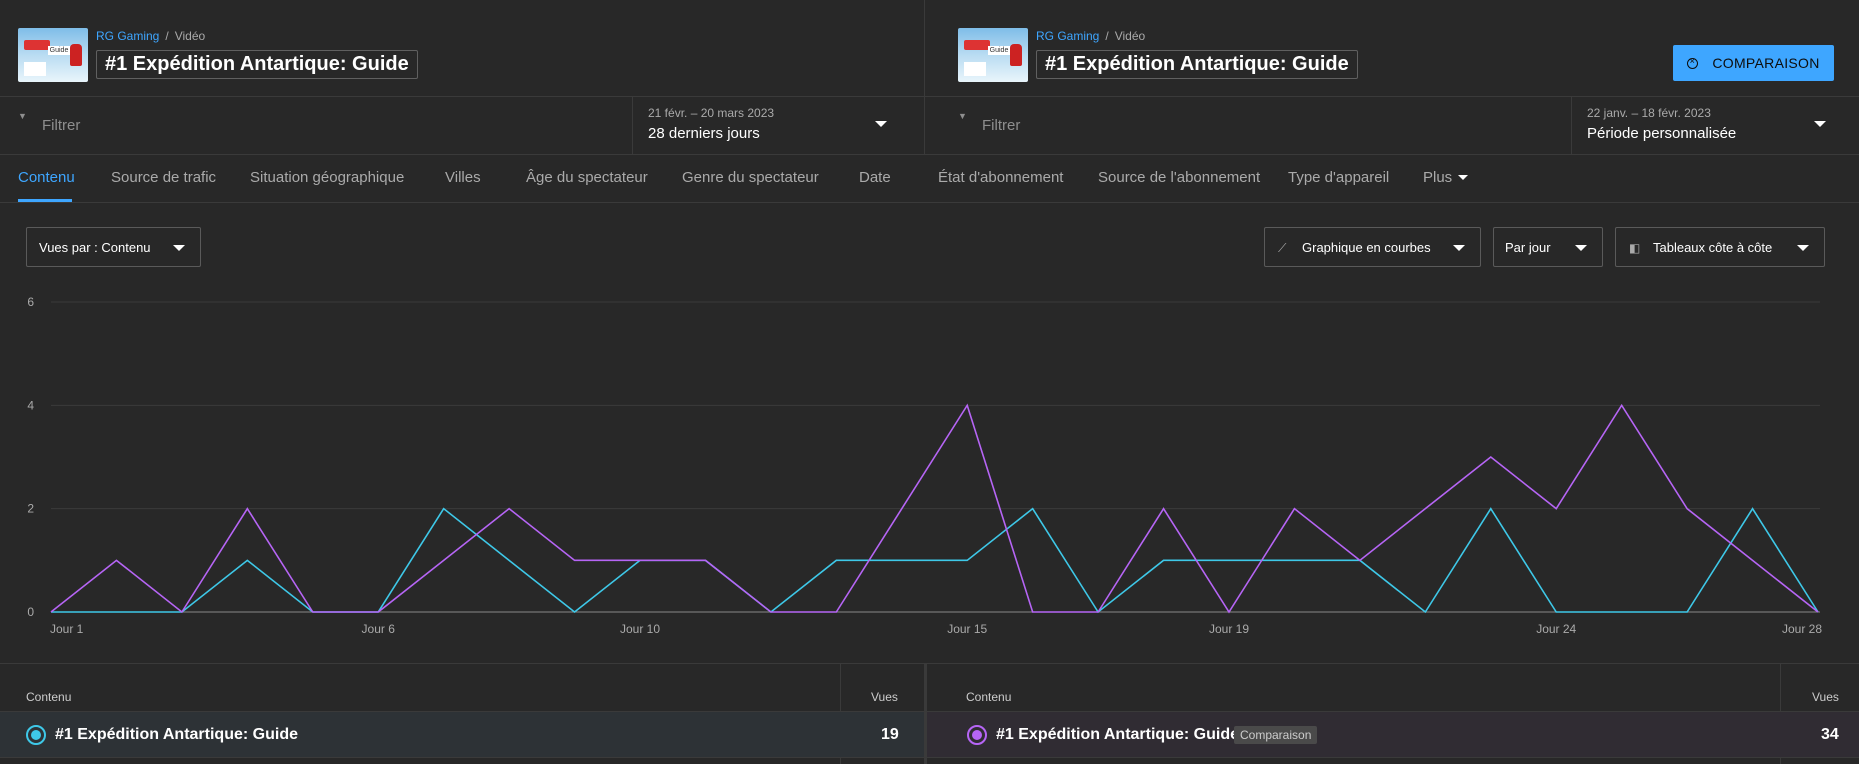 The image size is (1859, 764). What do you see at coordinates (1635, 248) in the screenshot?
I see `side-by-side-icon: ◧` at bounding box center [1635, 248].